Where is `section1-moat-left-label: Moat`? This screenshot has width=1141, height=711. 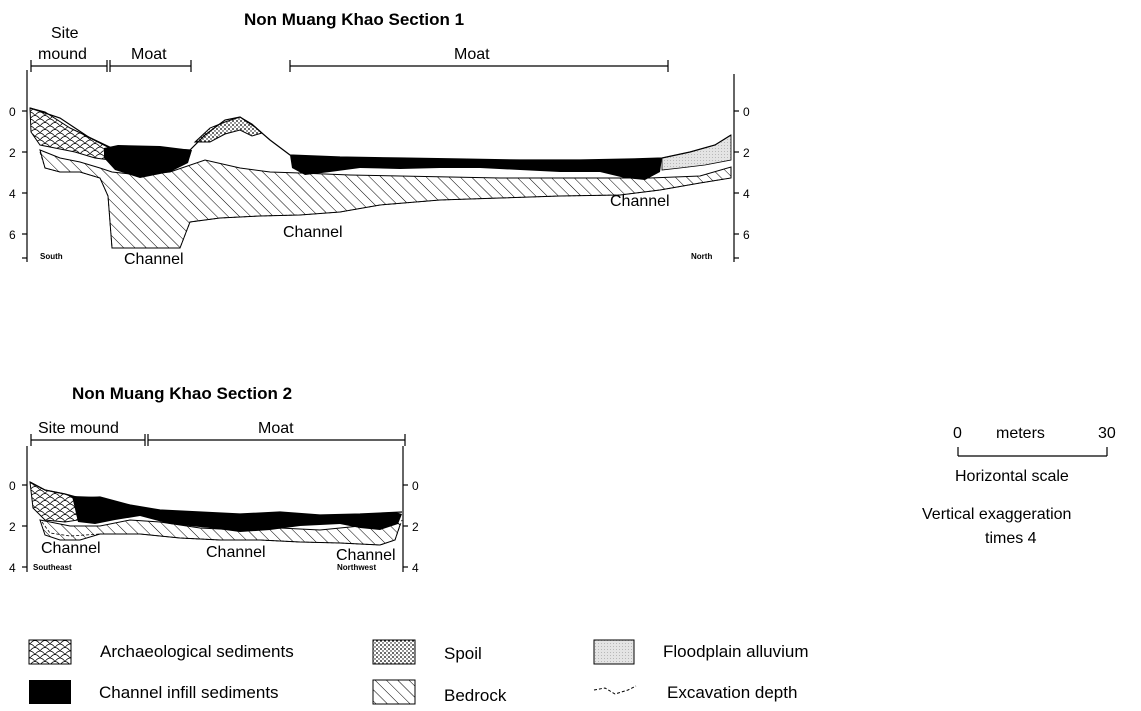 section1-moat-left-label: Moat is located at coordinates (149, 54).